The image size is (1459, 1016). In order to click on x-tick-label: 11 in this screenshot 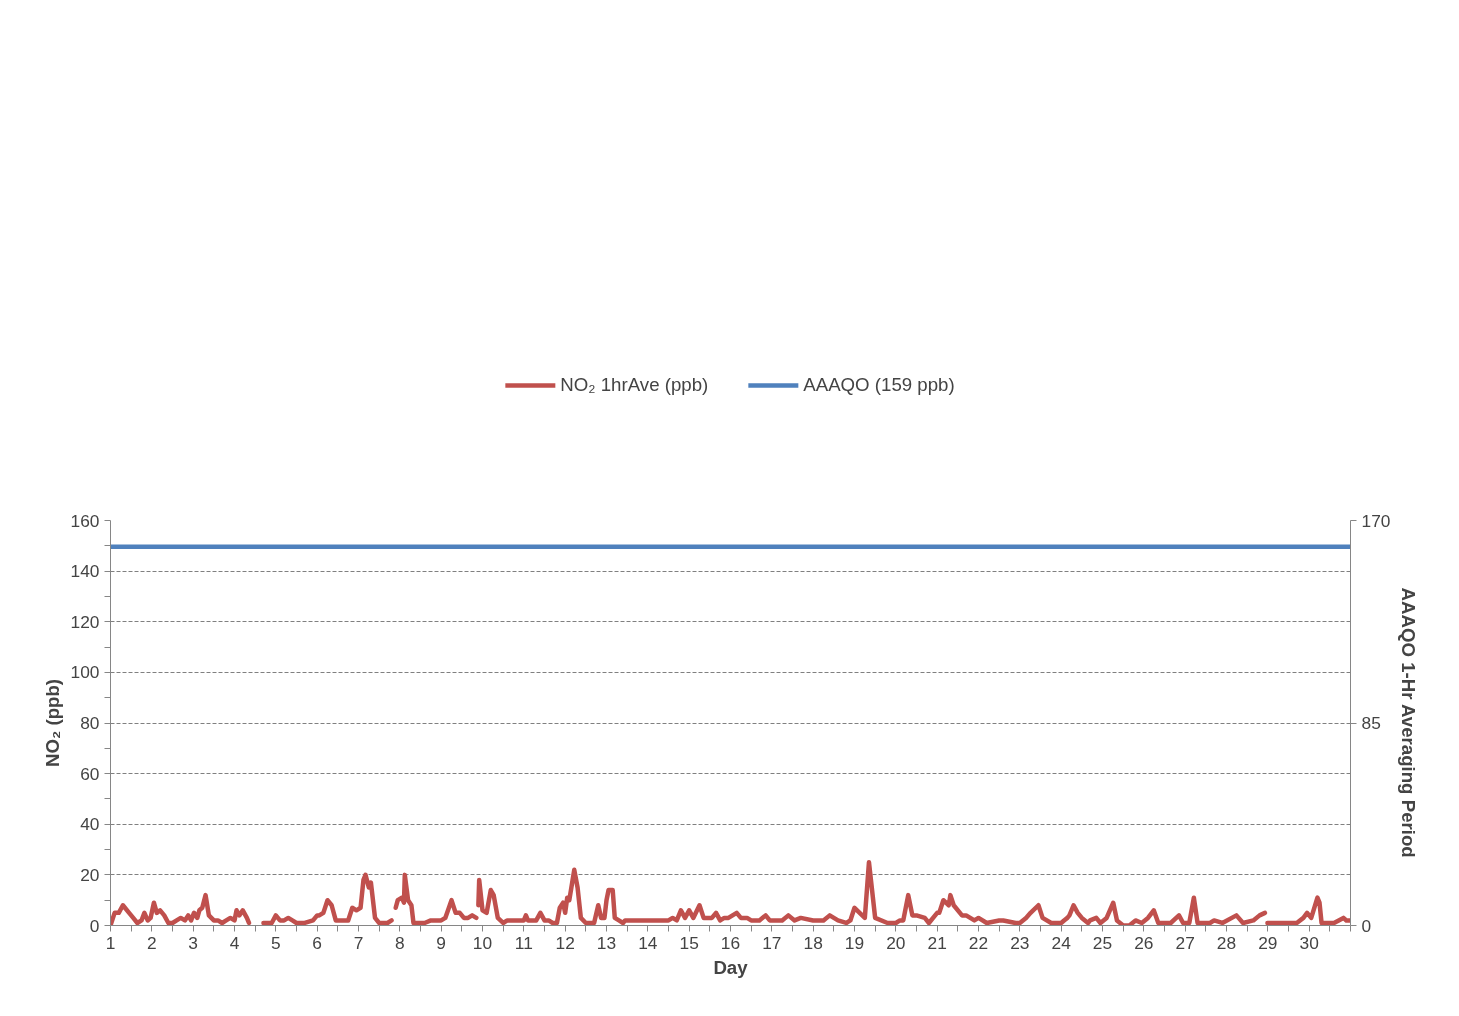, I will do `click(523, 942)`.